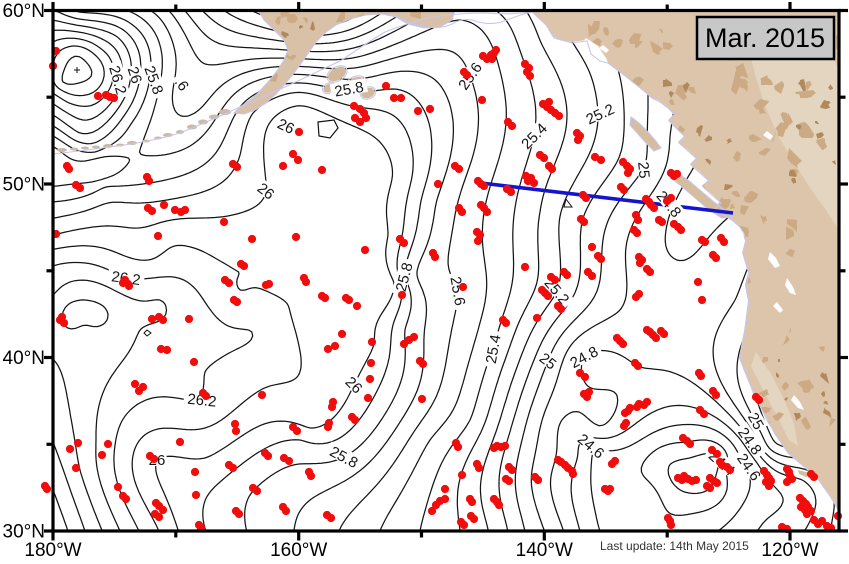  Describe the element at coordinates (24, 185) in the screenshot. I see `svg-text: 50°N` at that location.